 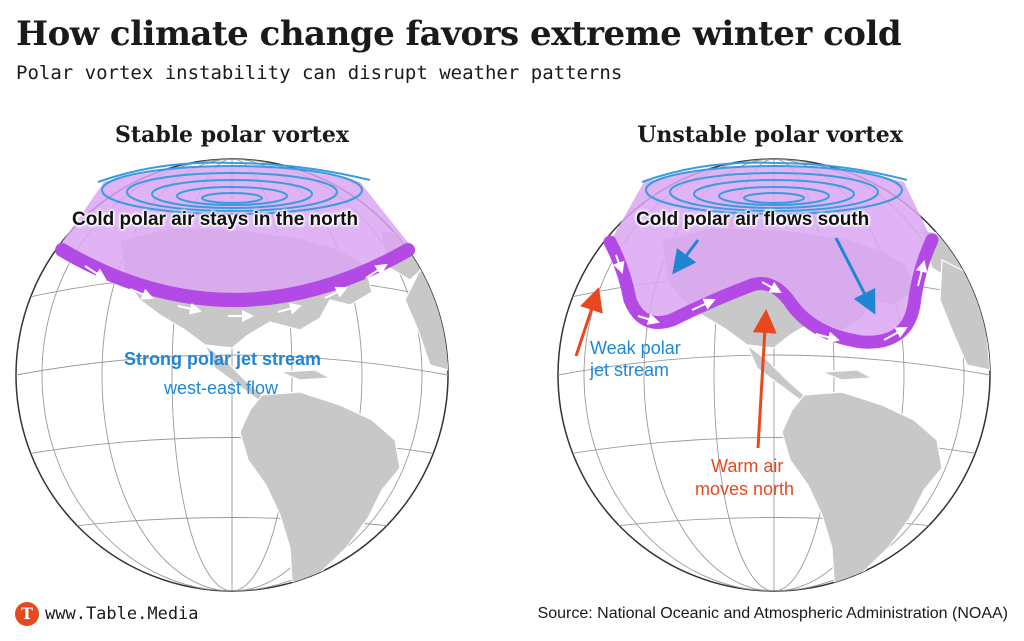 I want to click on west-east-flow-label: west-east flow, so click(x=221, y=388).